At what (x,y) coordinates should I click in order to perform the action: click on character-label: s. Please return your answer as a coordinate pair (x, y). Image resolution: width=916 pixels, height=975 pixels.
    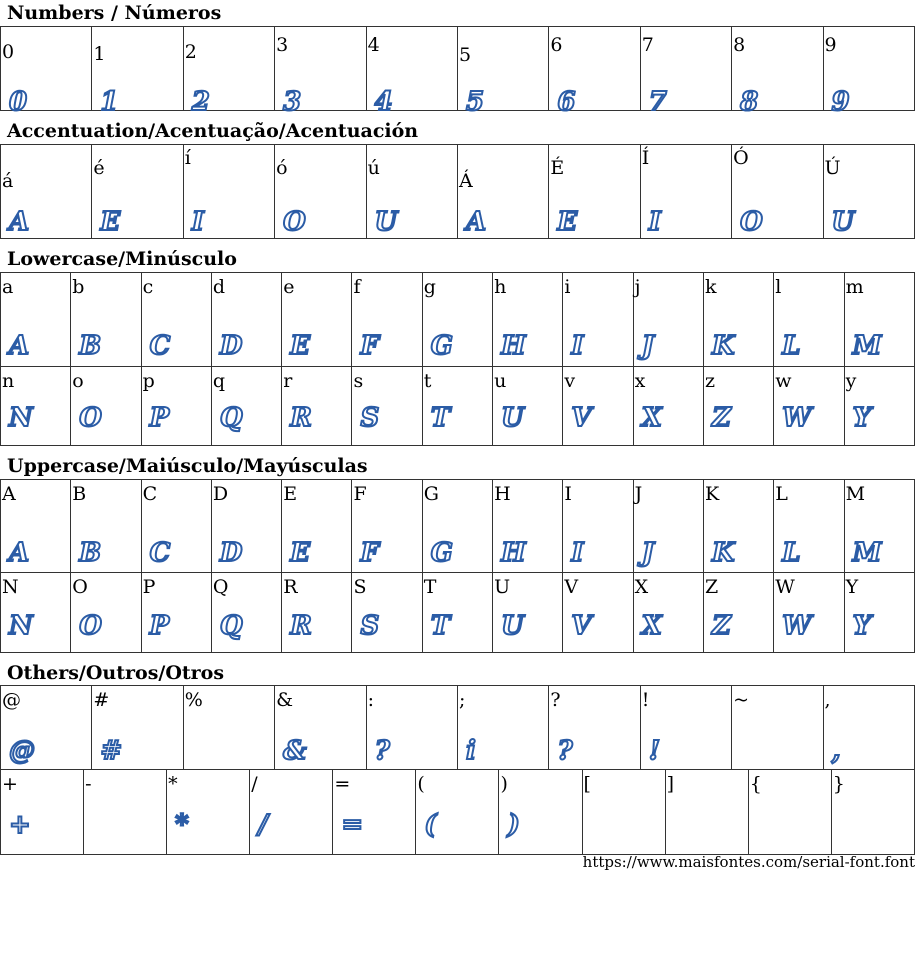
    Looking at the image, I should click on (358, 381).